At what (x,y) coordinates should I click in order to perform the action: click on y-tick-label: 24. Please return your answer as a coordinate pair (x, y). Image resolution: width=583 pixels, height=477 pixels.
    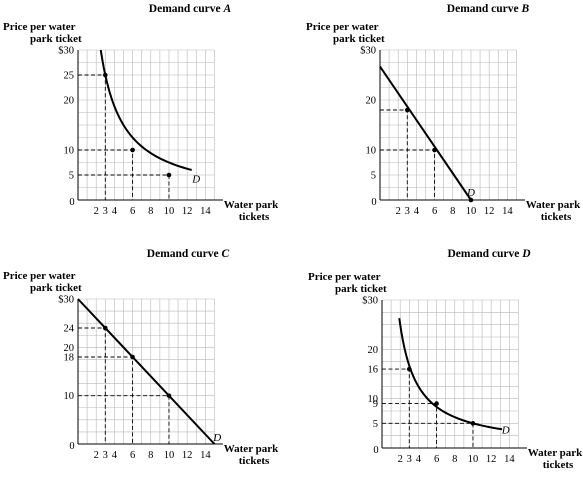
    Looking at the image, I should click on (69, 329).